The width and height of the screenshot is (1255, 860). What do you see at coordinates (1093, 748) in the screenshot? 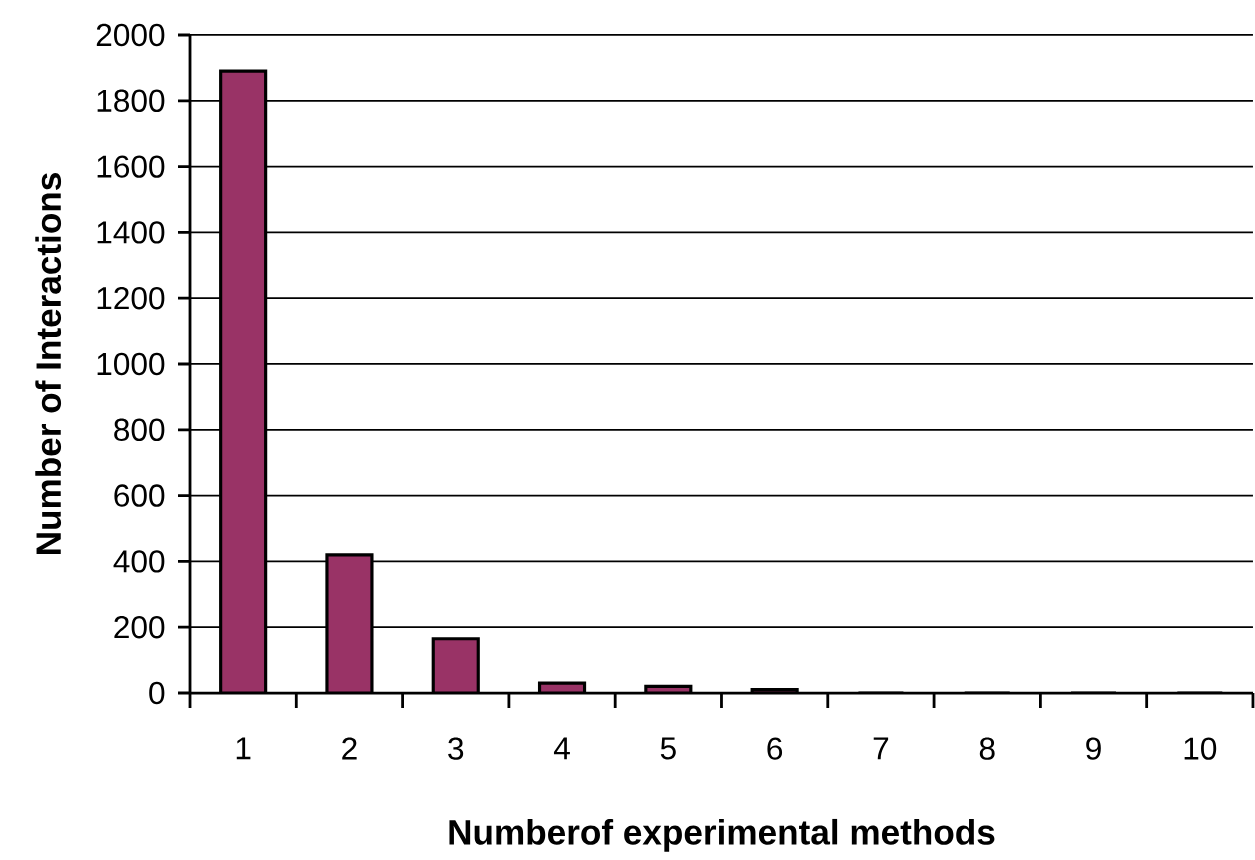
I see `x-tick-label: 9` at bounding box center [1093, 748].